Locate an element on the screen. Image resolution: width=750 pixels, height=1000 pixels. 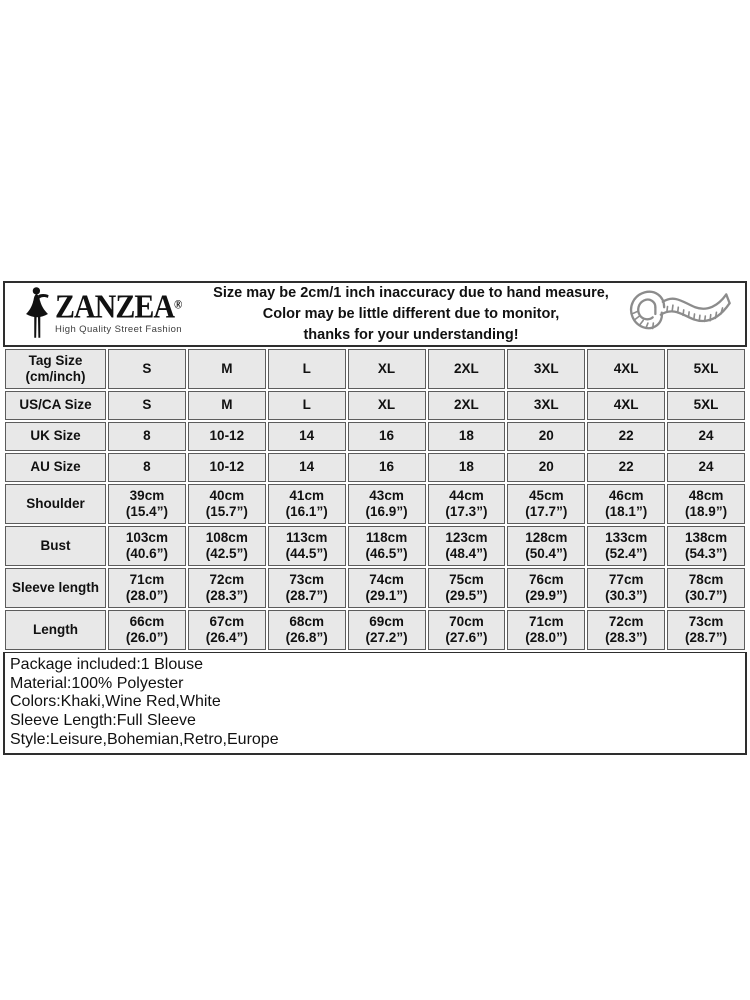
size-value-cell: 70cm (27.6”) is located at coordinates (466, 630).